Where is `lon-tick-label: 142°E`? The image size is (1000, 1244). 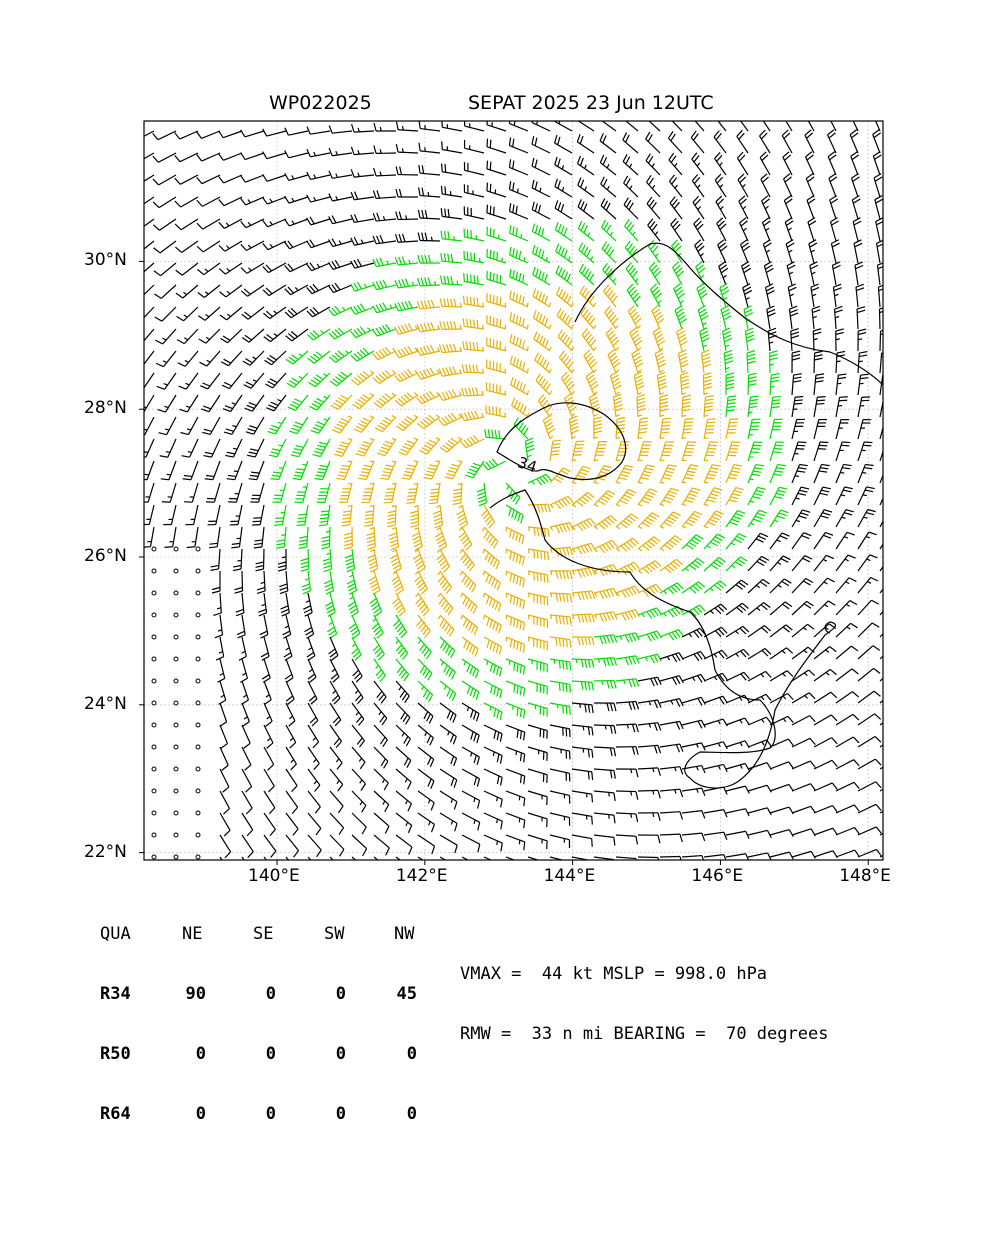 lon-tick-label: 142°E is located at coordinates (422, 876).